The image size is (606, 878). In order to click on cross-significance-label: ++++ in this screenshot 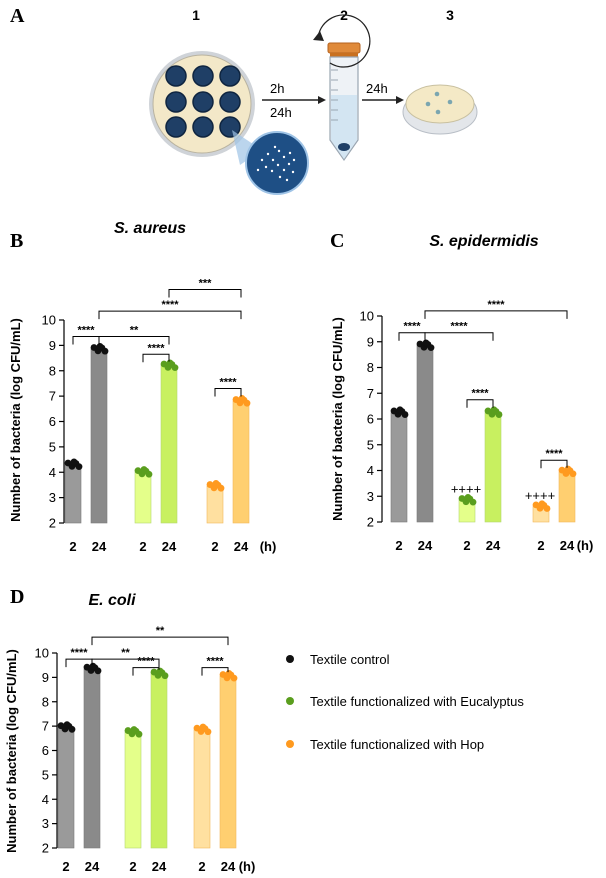, I will do `click(540, 495)`.